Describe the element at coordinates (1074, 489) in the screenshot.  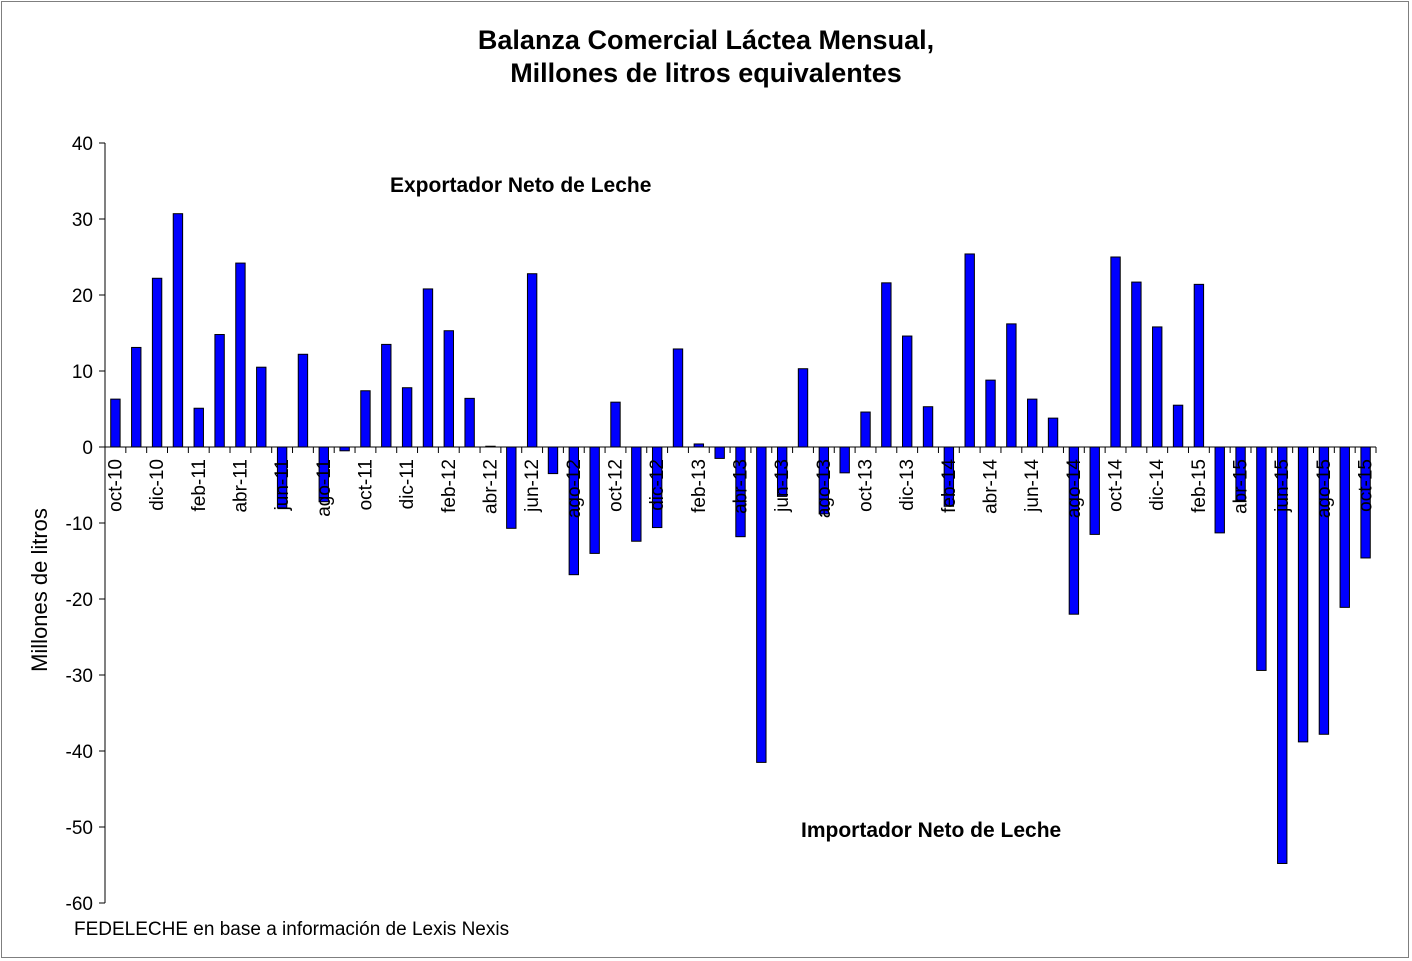
I see `x-tick-label: ago-14` at that location.